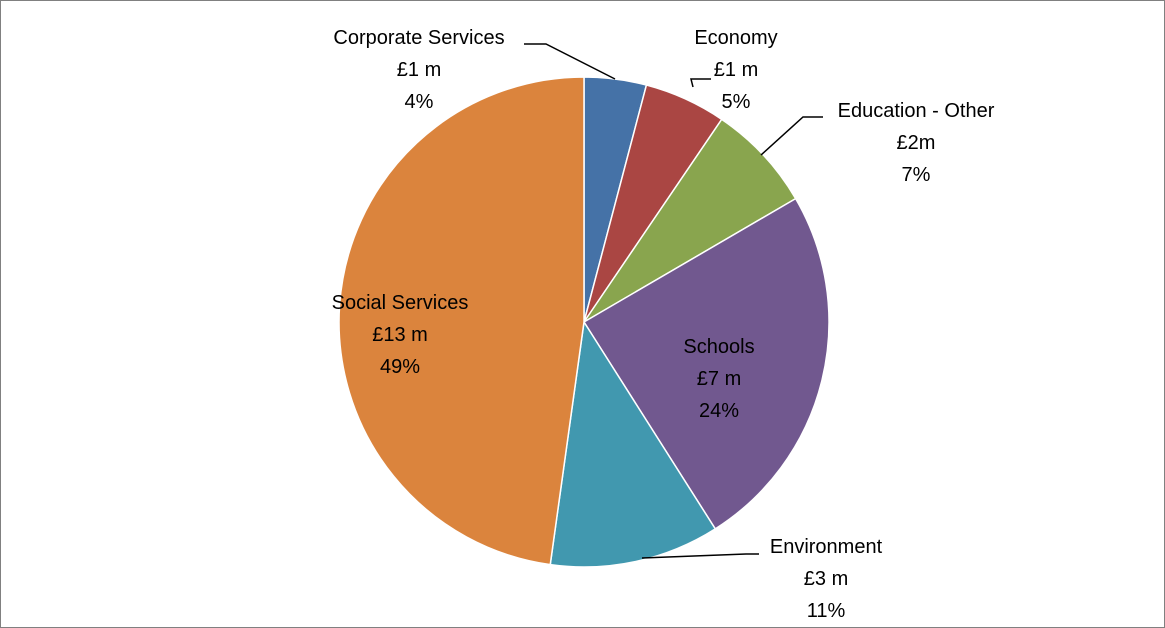  Describe the element at coordinates (826, 579) in the screenshot. I see `data-label-value-environment: £3 m` at that location.